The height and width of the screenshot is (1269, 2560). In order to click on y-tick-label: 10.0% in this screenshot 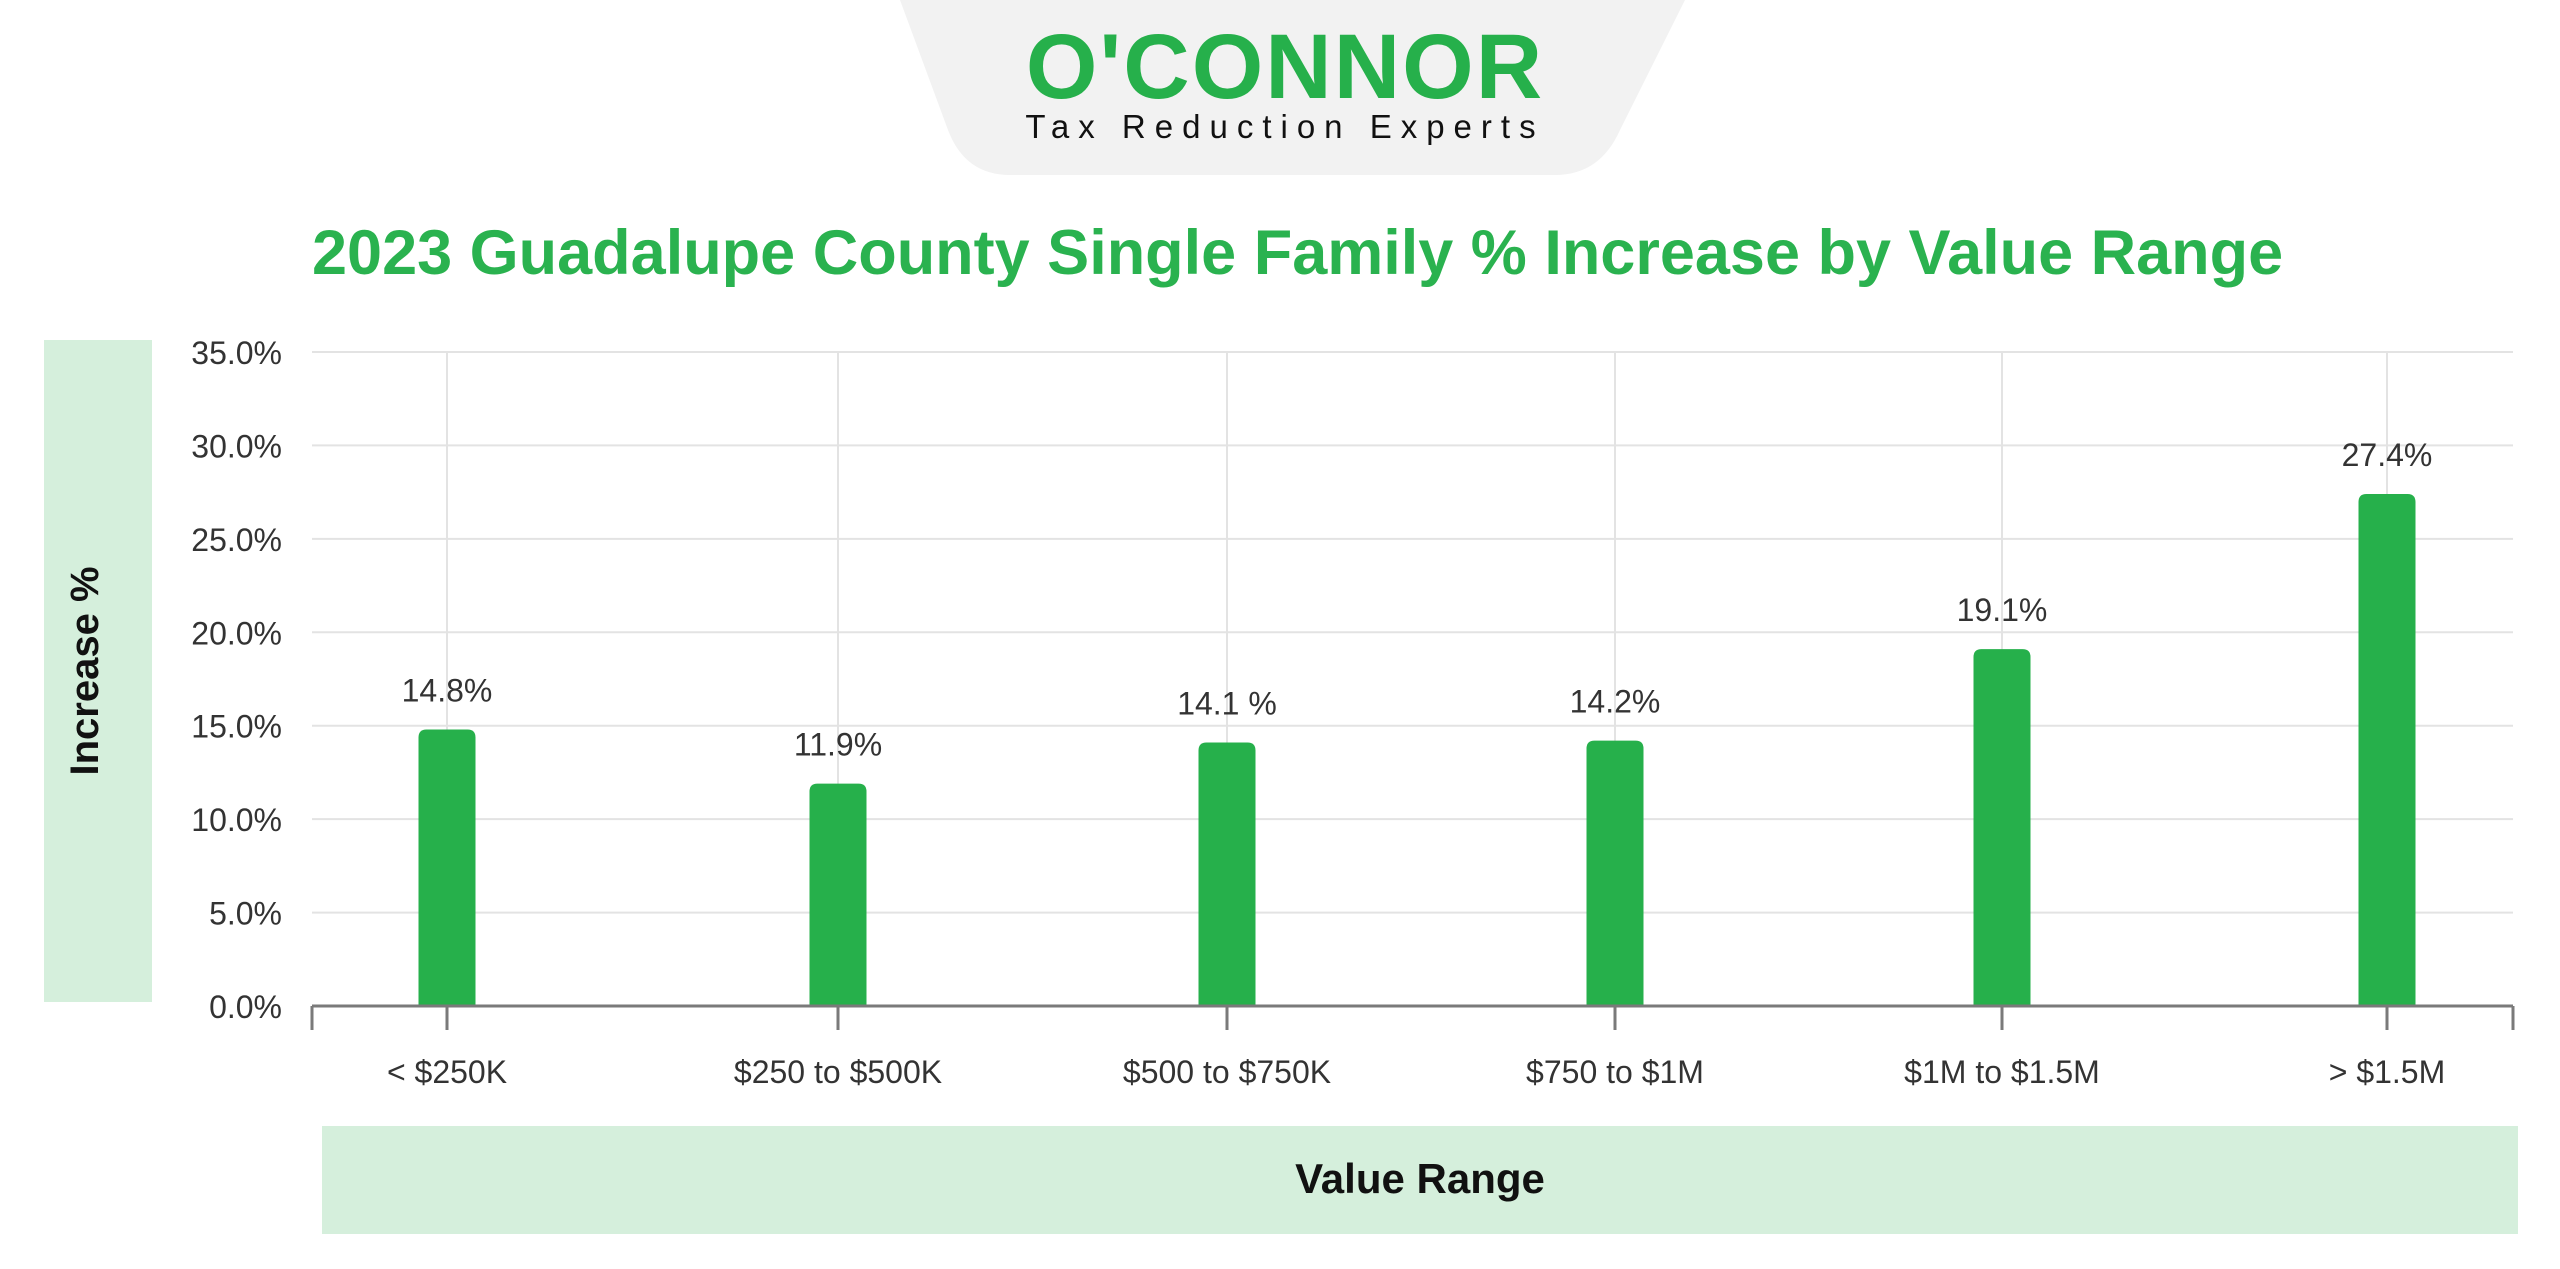, I will do `click(236, 820)`.